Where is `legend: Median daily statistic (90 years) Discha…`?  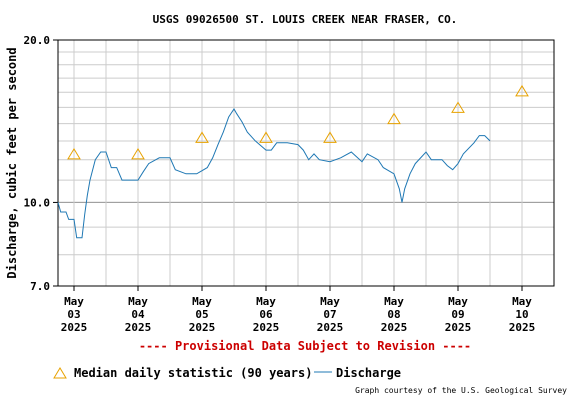 legend: Median daily statistic (90 years) Discha… is located at coordinates (227, 373).